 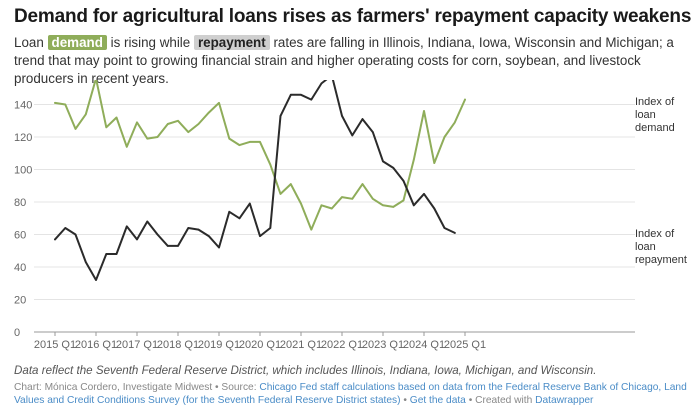 I want to click on x-tick-label: 2023 Q1, so click(x=383, y=345).